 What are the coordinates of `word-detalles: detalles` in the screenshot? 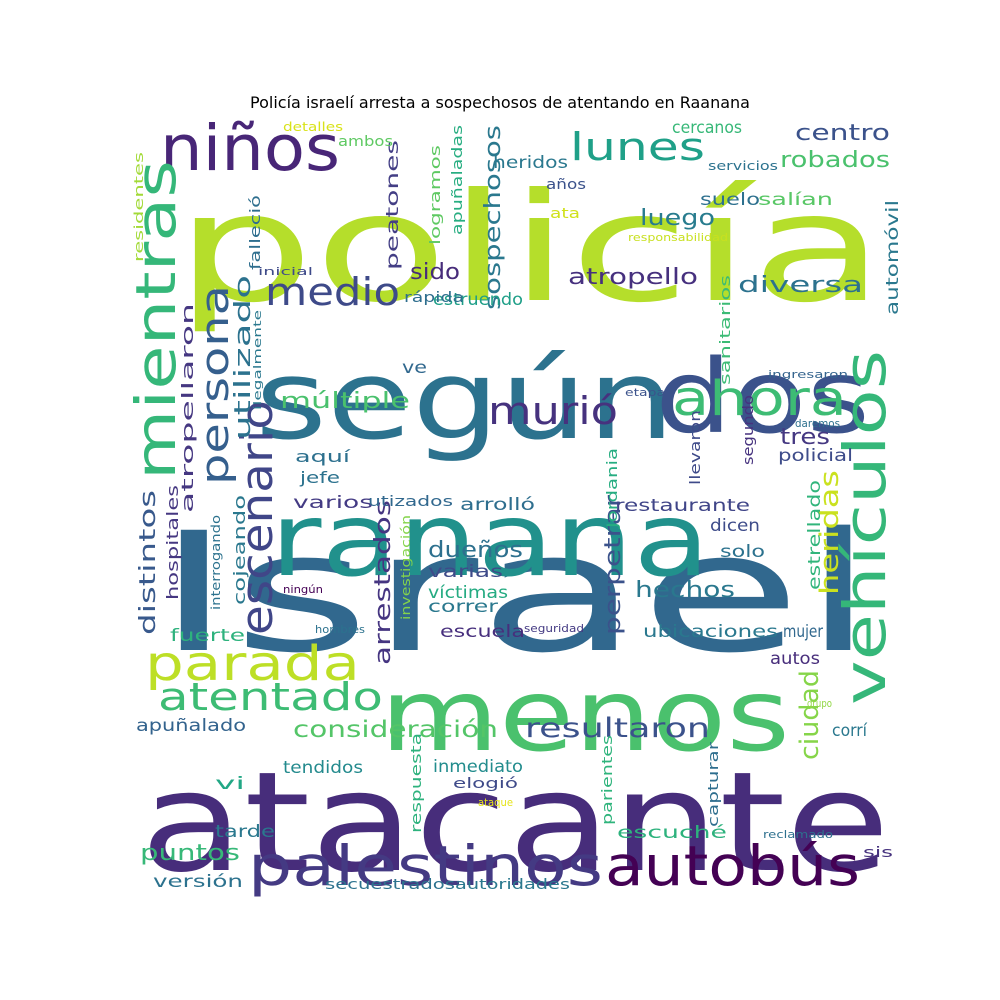 It's located at (313, 127).